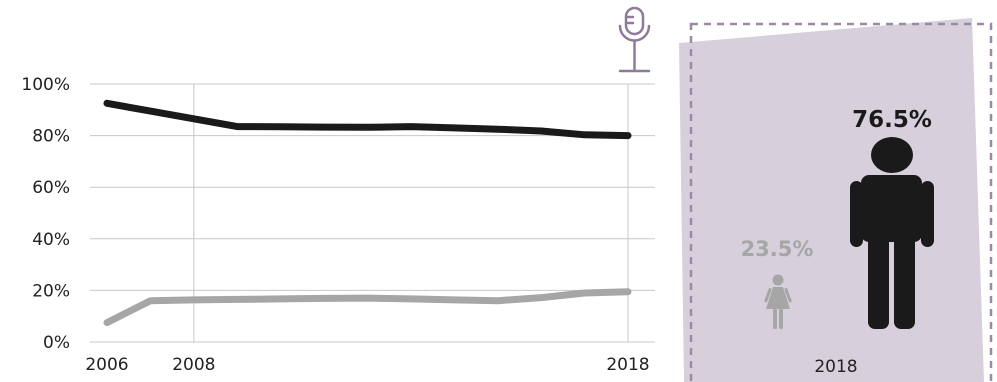 The height and width of the screenshot is (382, 997). I want to click on y-axis-ticks: 0% 20% 40% 60% 80% 100%, so click(45, 214).